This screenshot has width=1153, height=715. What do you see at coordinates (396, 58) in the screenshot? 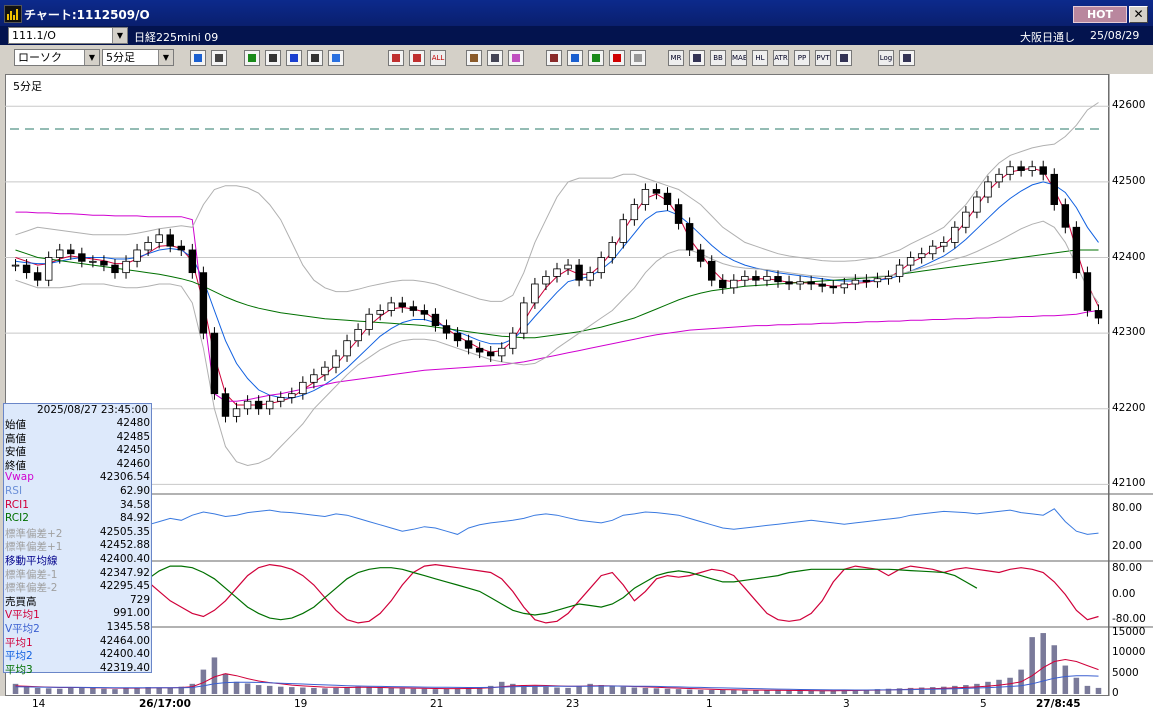
I see `box-icon` at bounding box center [396, 58].